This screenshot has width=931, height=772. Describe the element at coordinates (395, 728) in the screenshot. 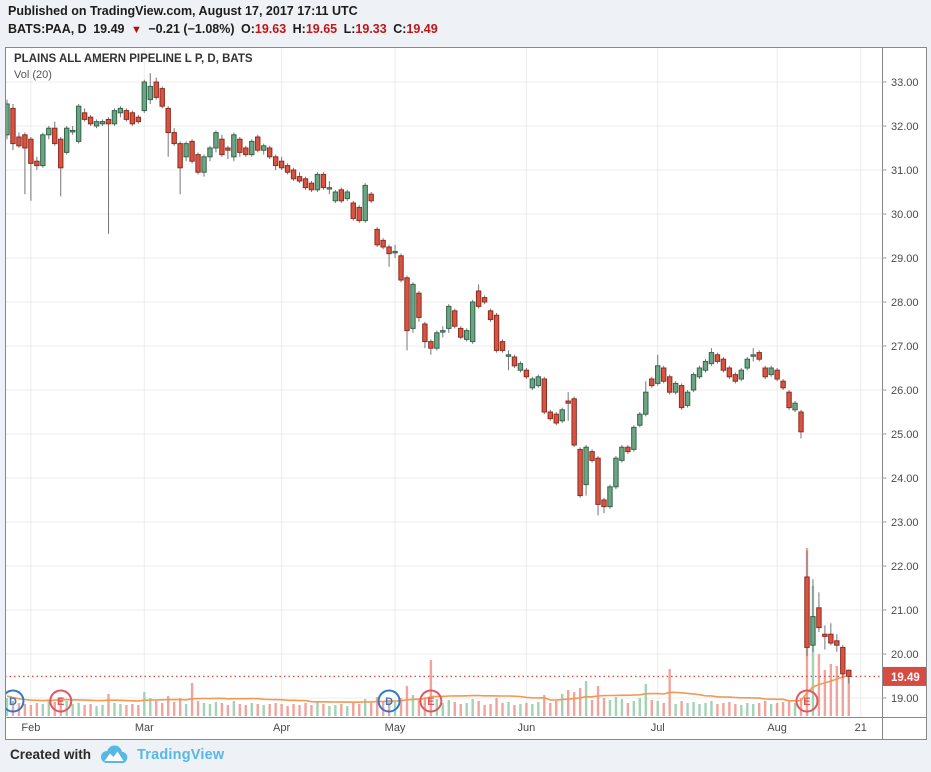

I see `svg-text: May` at that location.